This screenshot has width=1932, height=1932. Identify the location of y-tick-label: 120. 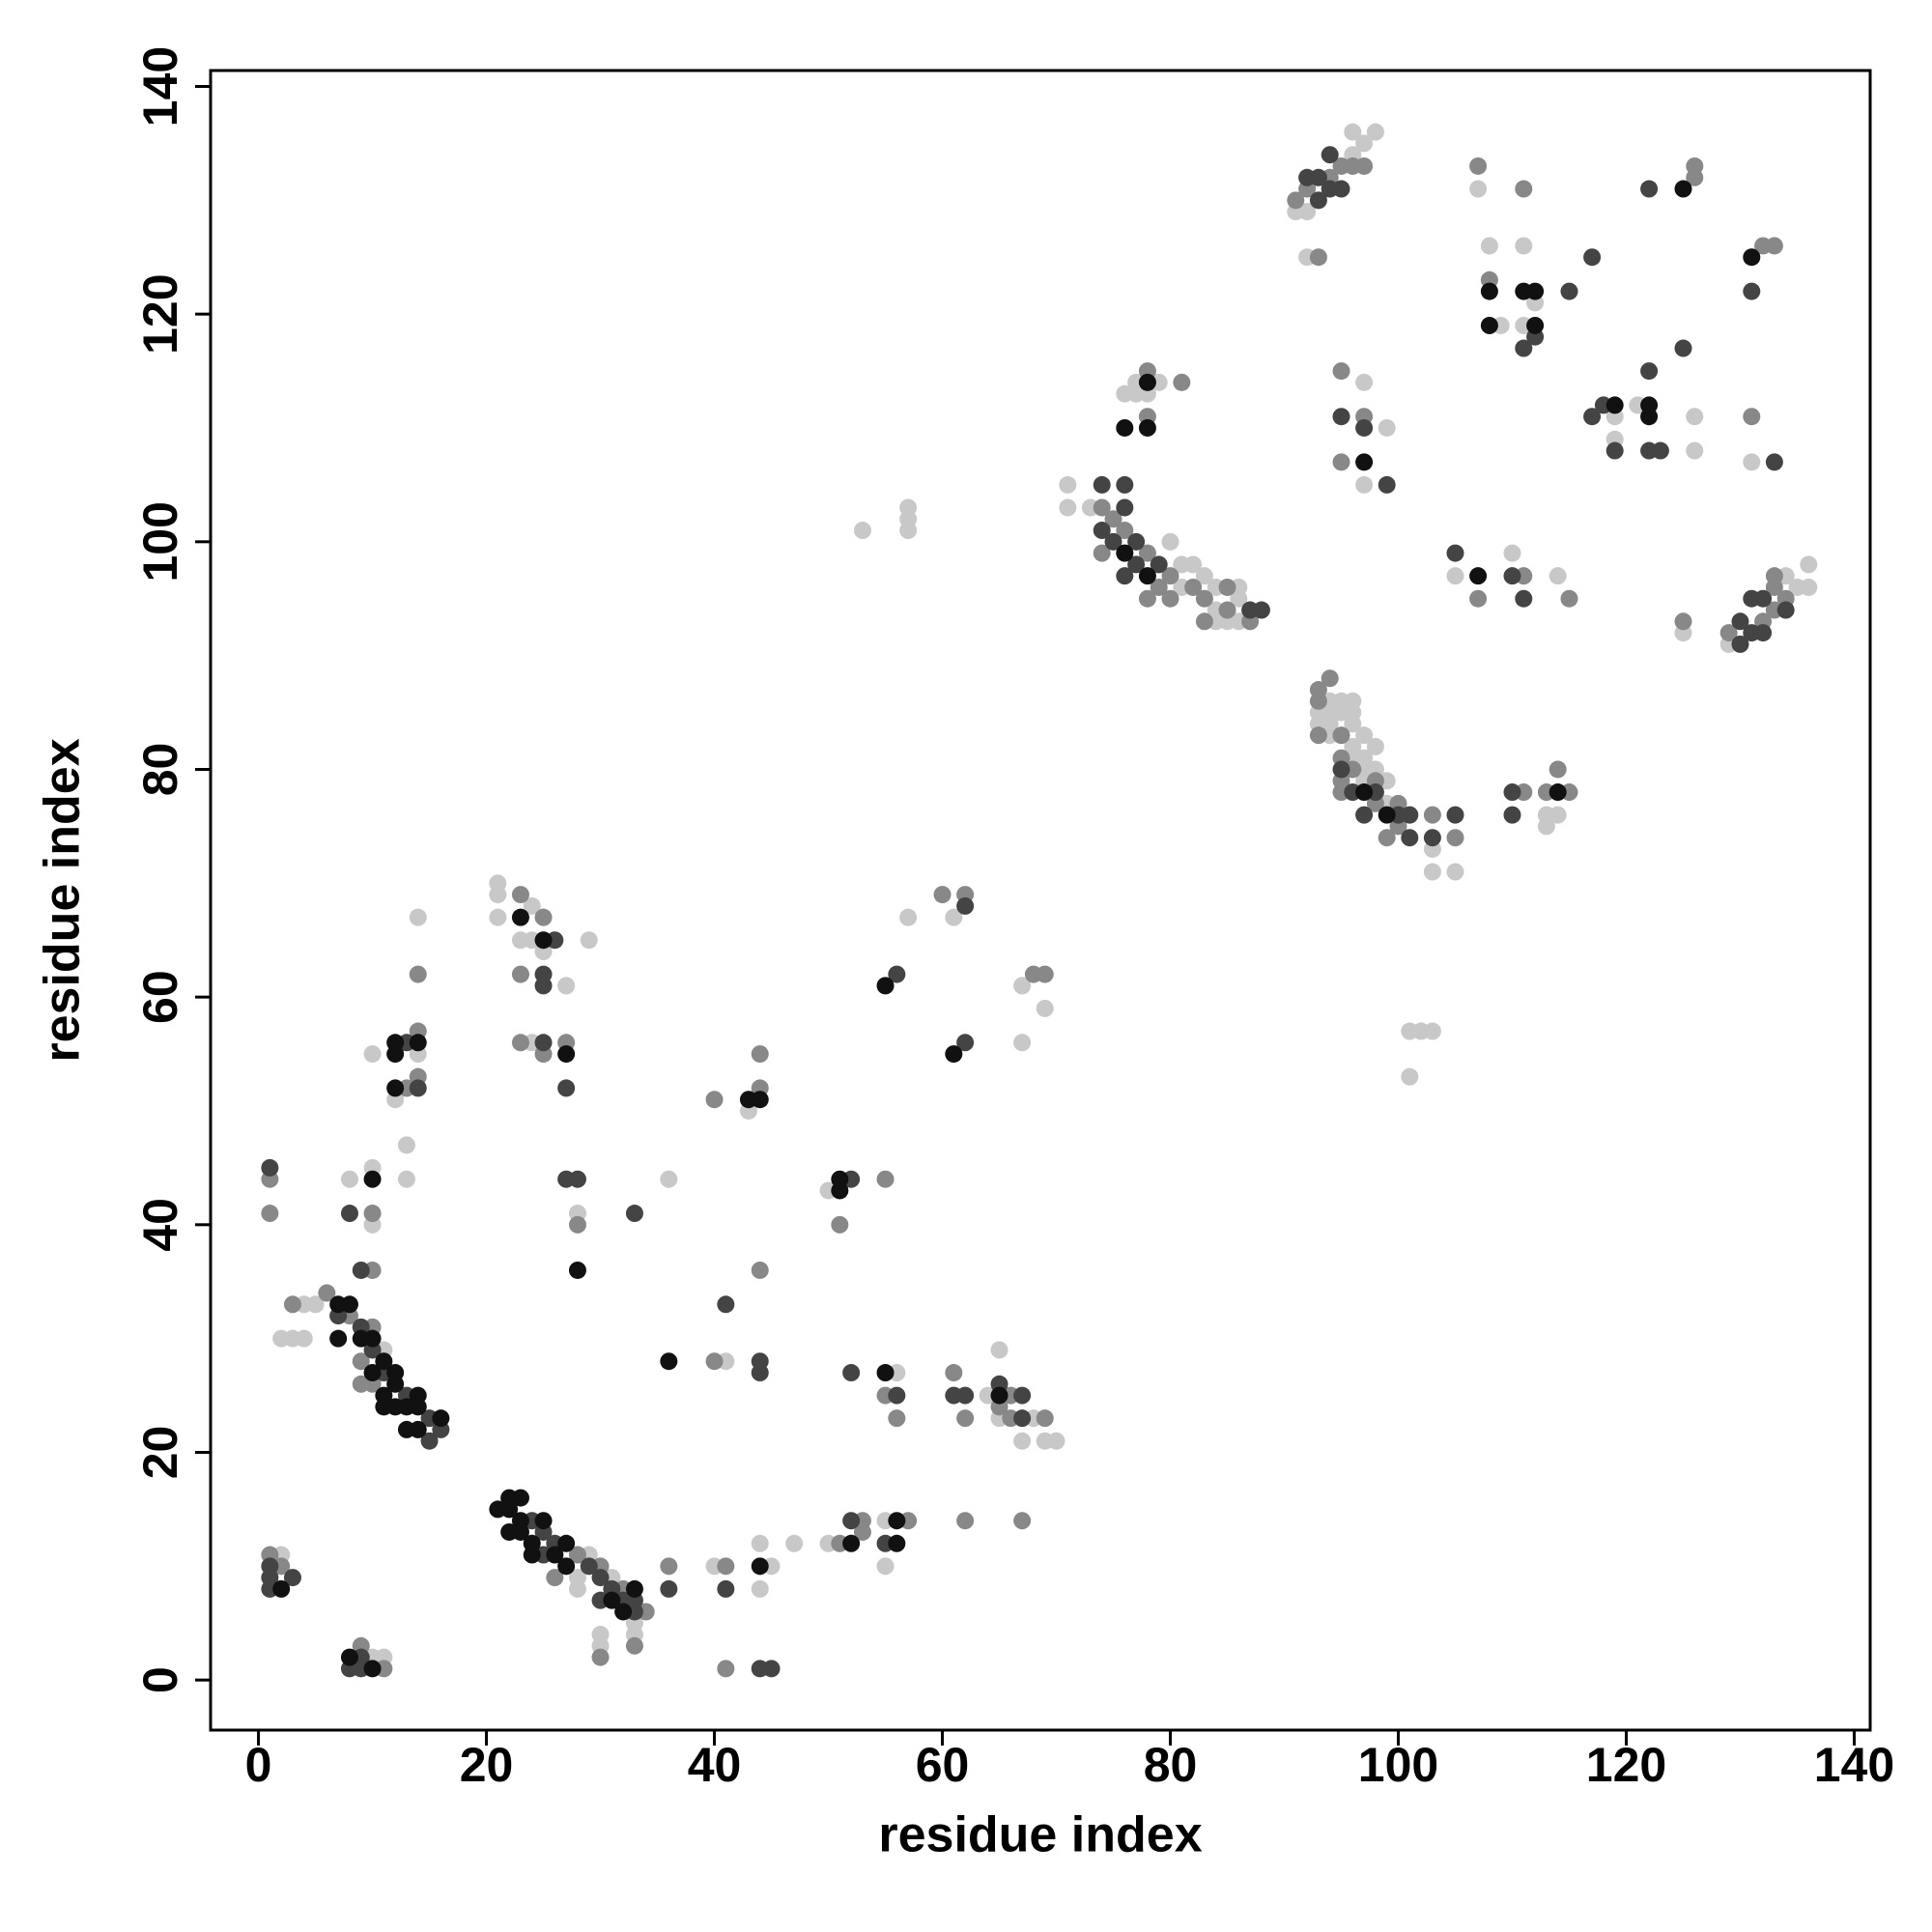
(160, 313).